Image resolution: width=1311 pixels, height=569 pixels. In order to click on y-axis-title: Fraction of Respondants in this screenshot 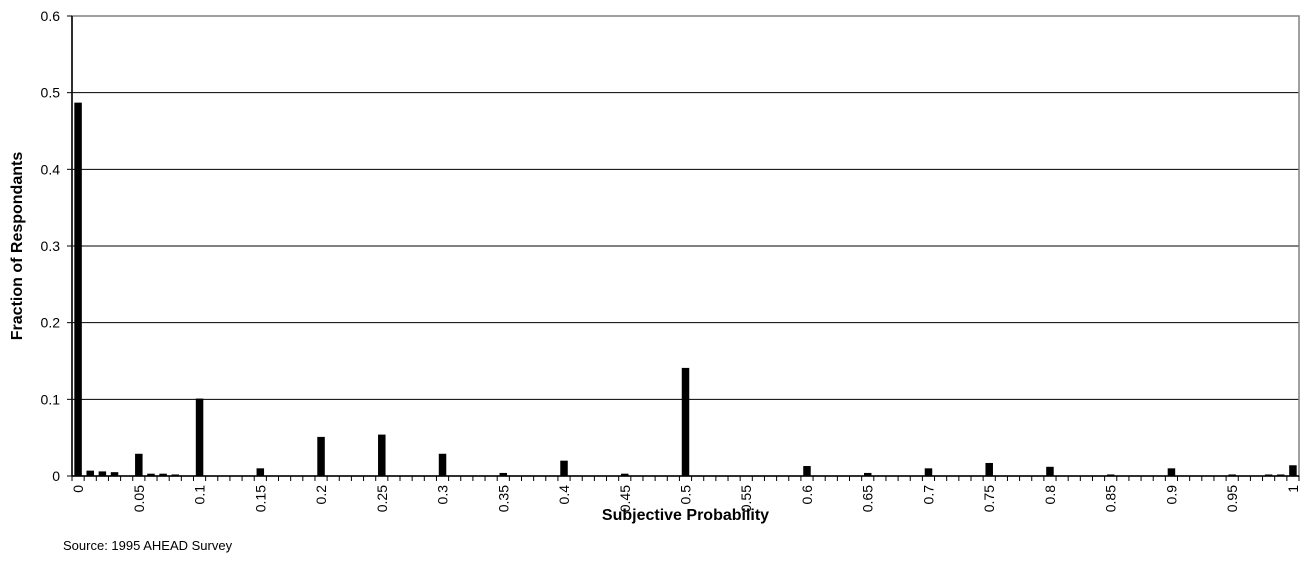, I will do `click(17, 246)`.